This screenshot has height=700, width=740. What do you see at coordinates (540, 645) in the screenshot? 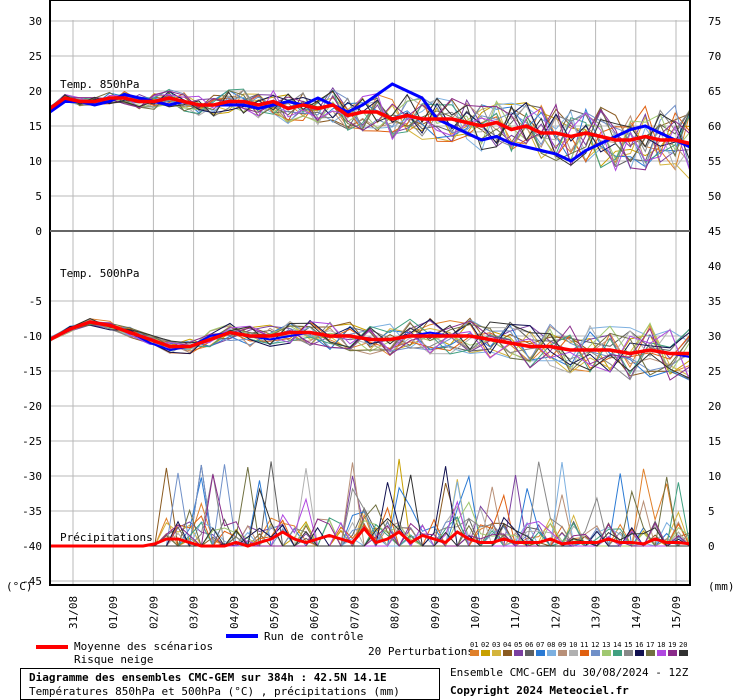
I see `perturbation-number: 07` at bounding box center [540, 645].